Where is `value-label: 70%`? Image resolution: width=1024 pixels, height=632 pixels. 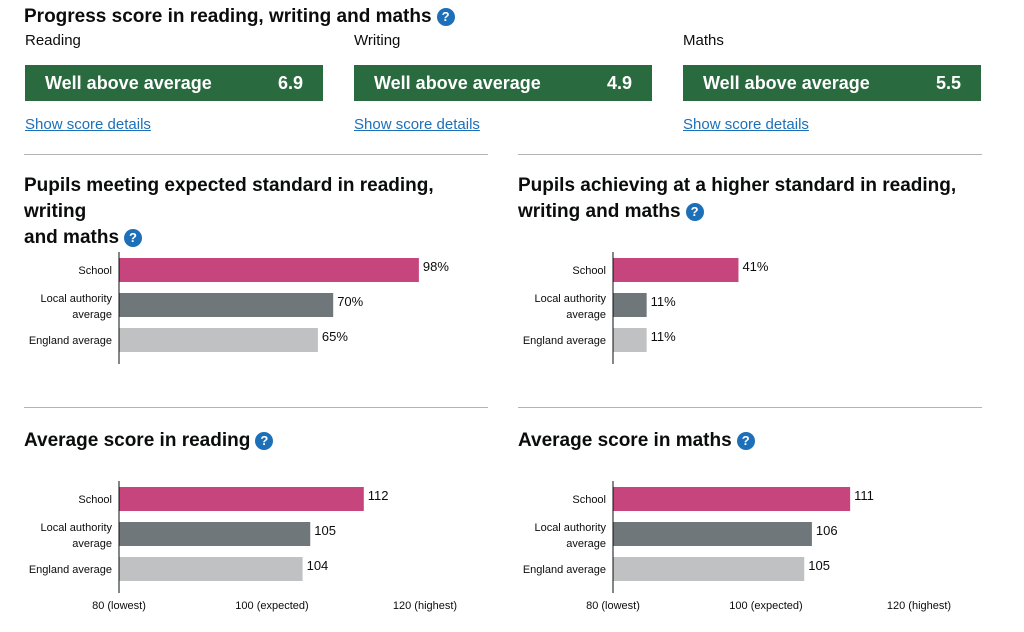 value-label: 70% is located at coordinates (350, 301).